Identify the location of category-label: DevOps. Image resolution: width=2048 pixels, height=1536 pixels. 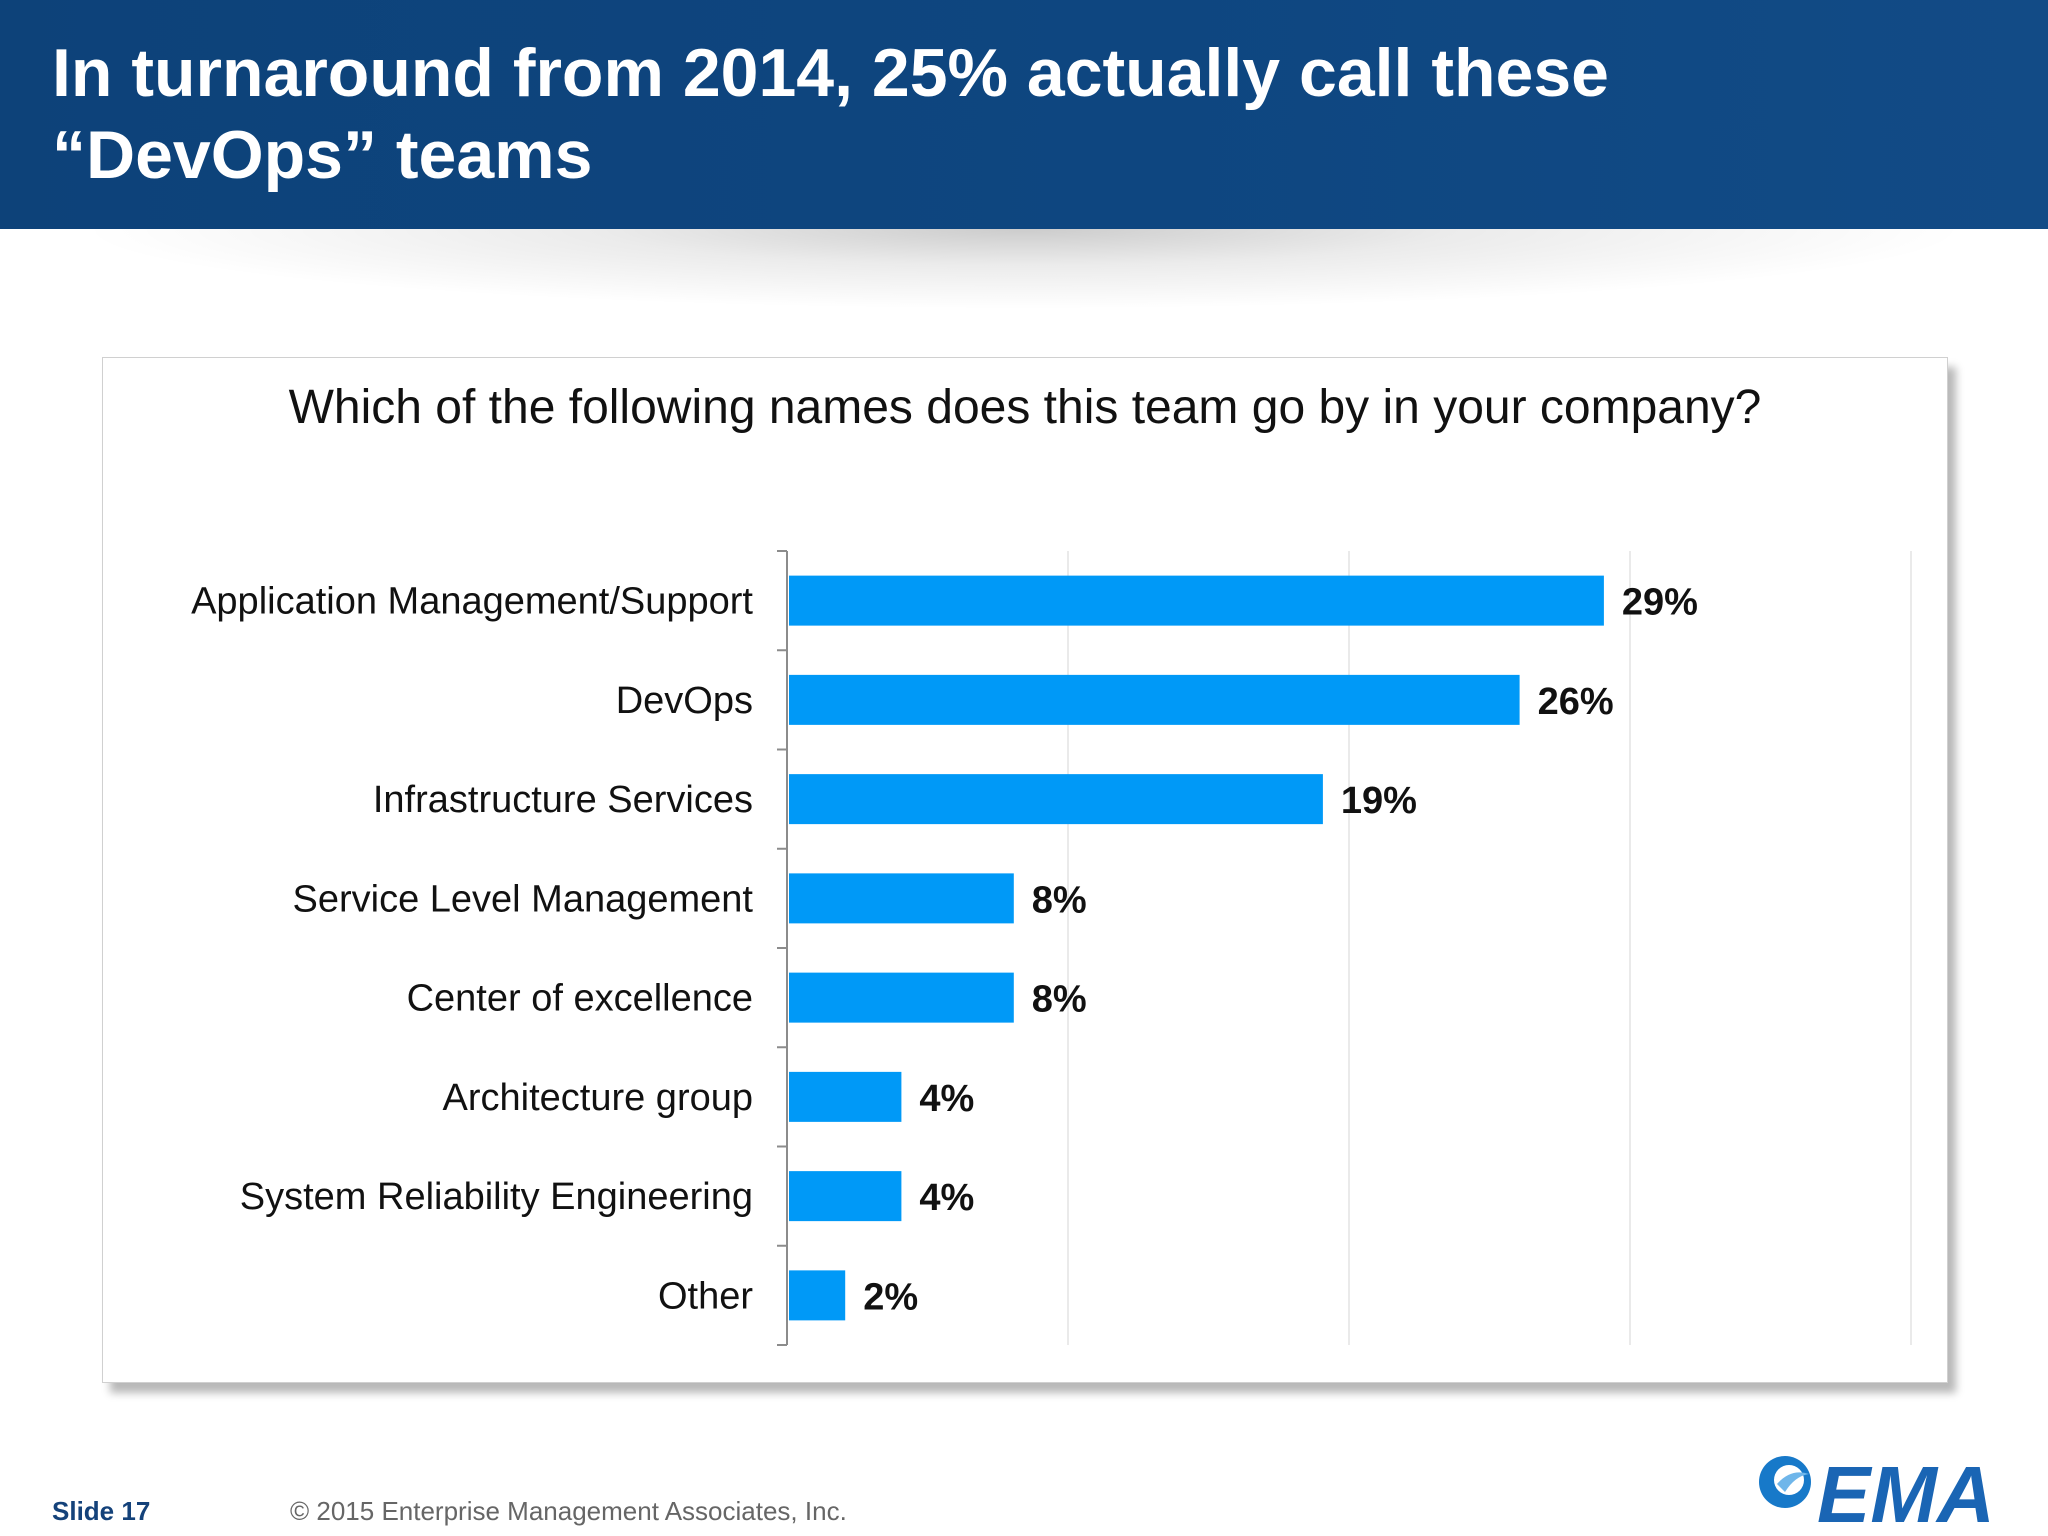
(684, 701).